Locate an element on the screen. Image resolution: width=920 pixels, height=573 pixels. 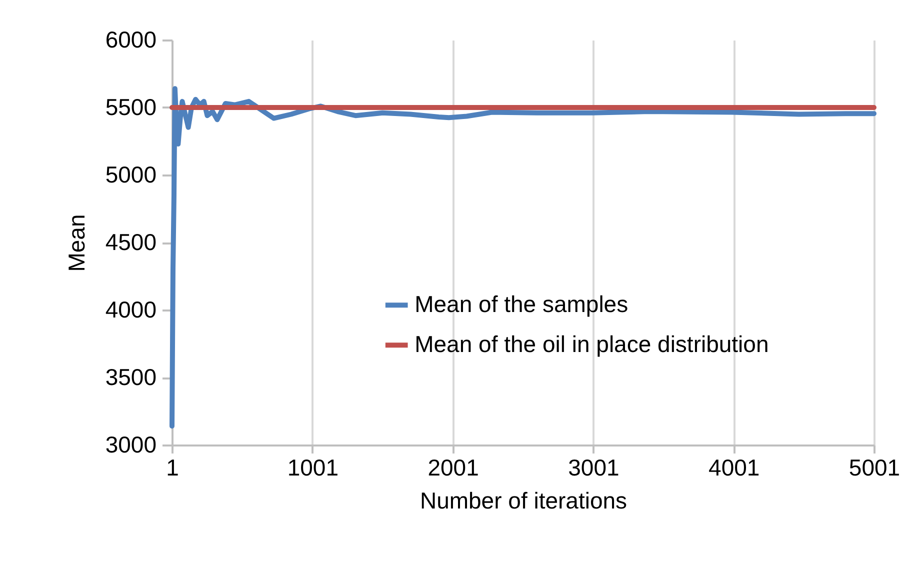
y-tick-label: 3000 is located at coordinates (130, 445).